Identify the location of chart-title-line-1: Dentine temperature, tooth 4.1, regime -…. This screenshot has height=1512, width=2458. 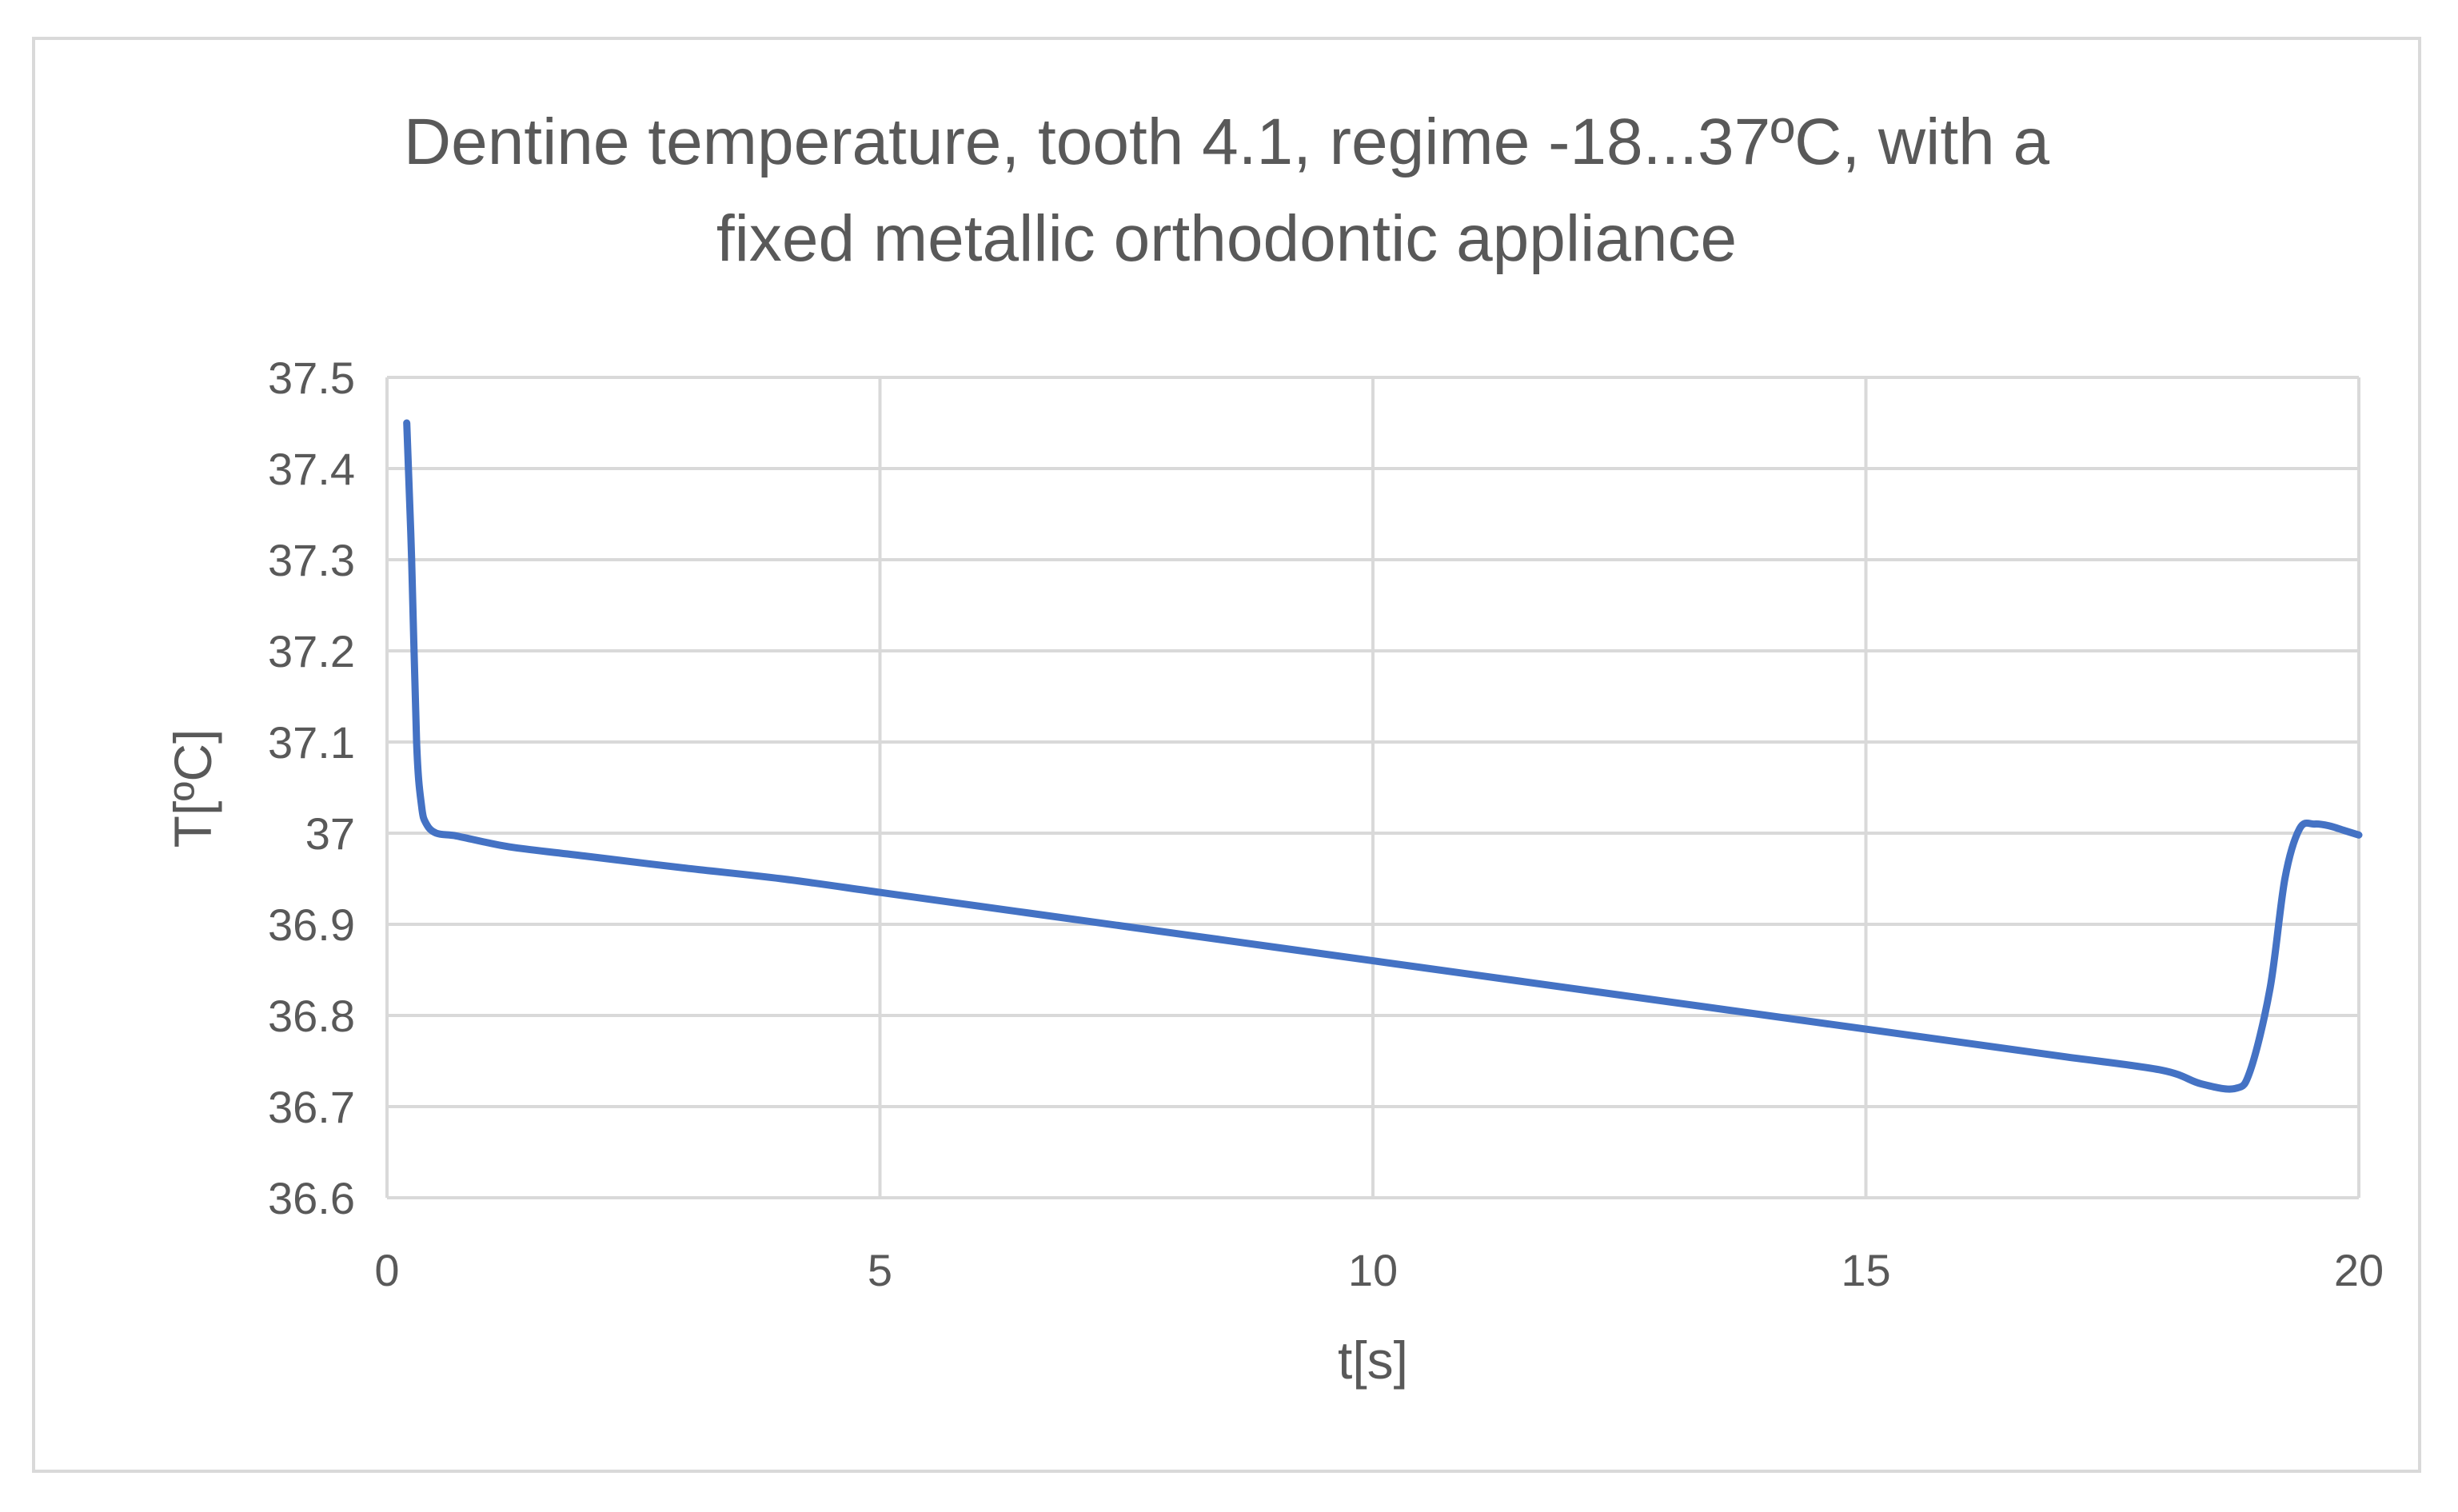
(1227, 142).